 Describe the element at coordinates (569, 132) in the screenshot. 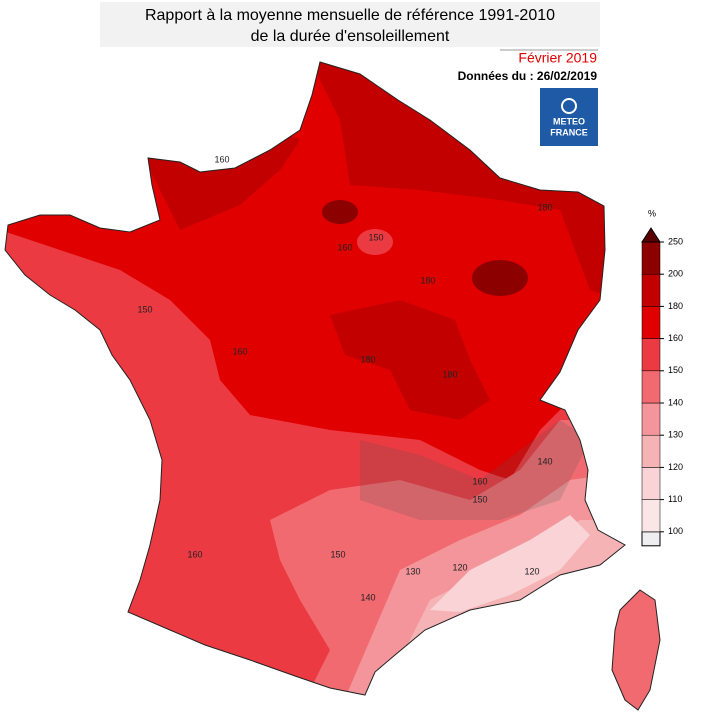

I see `logo-text: FRANCE` at that location.